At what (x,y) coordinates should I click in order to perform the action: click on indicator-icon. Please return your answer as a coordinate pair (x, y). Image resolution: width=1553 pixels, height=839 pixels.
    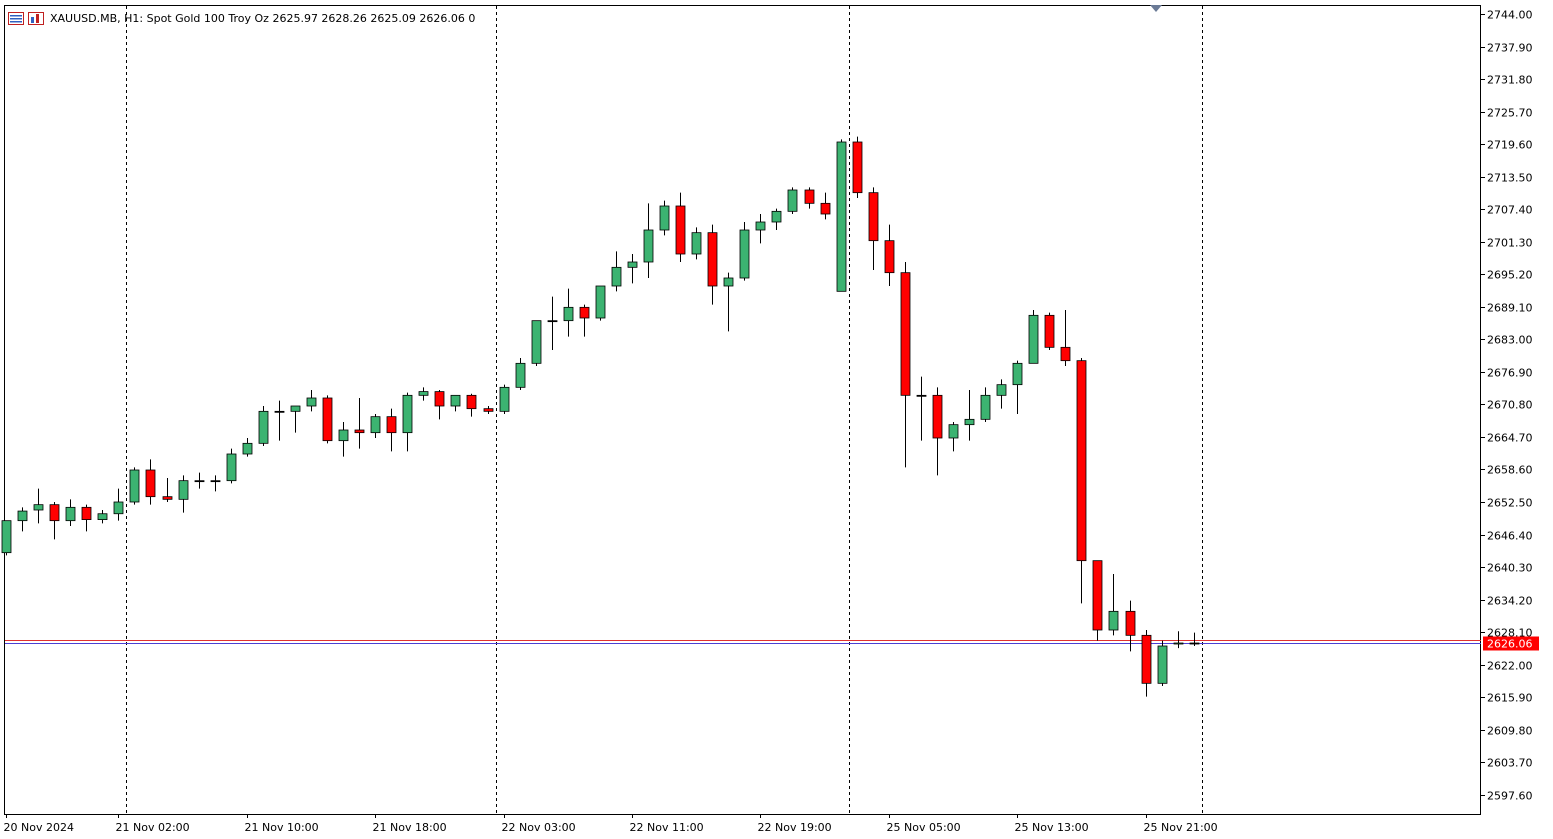
    Looking at the image, I should click on (36, 18).